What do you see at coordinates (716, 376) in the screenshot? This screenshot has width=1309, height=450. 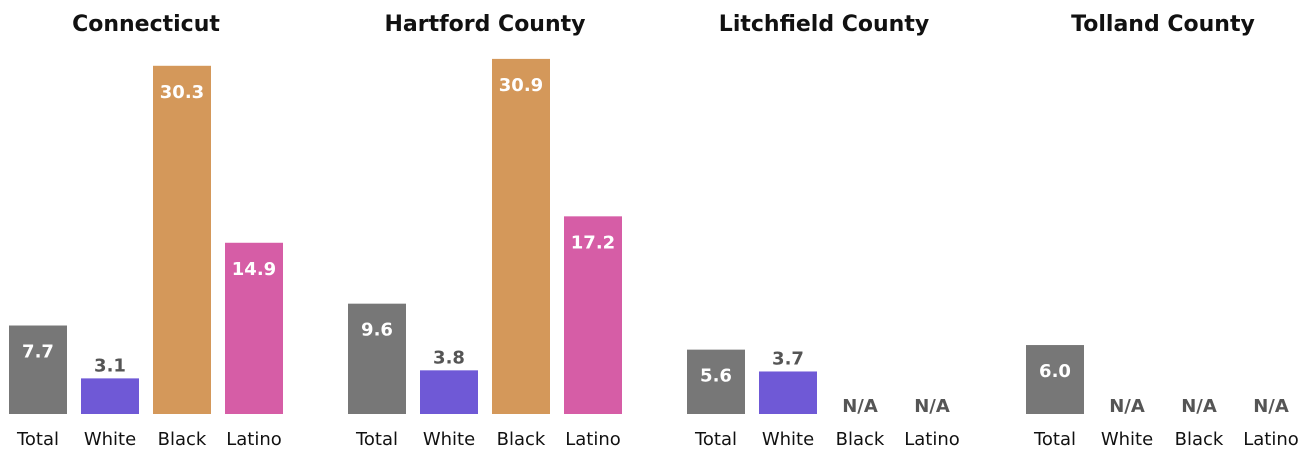 I see `bar-value-label: 5.6` at bounding box center [716, 376].